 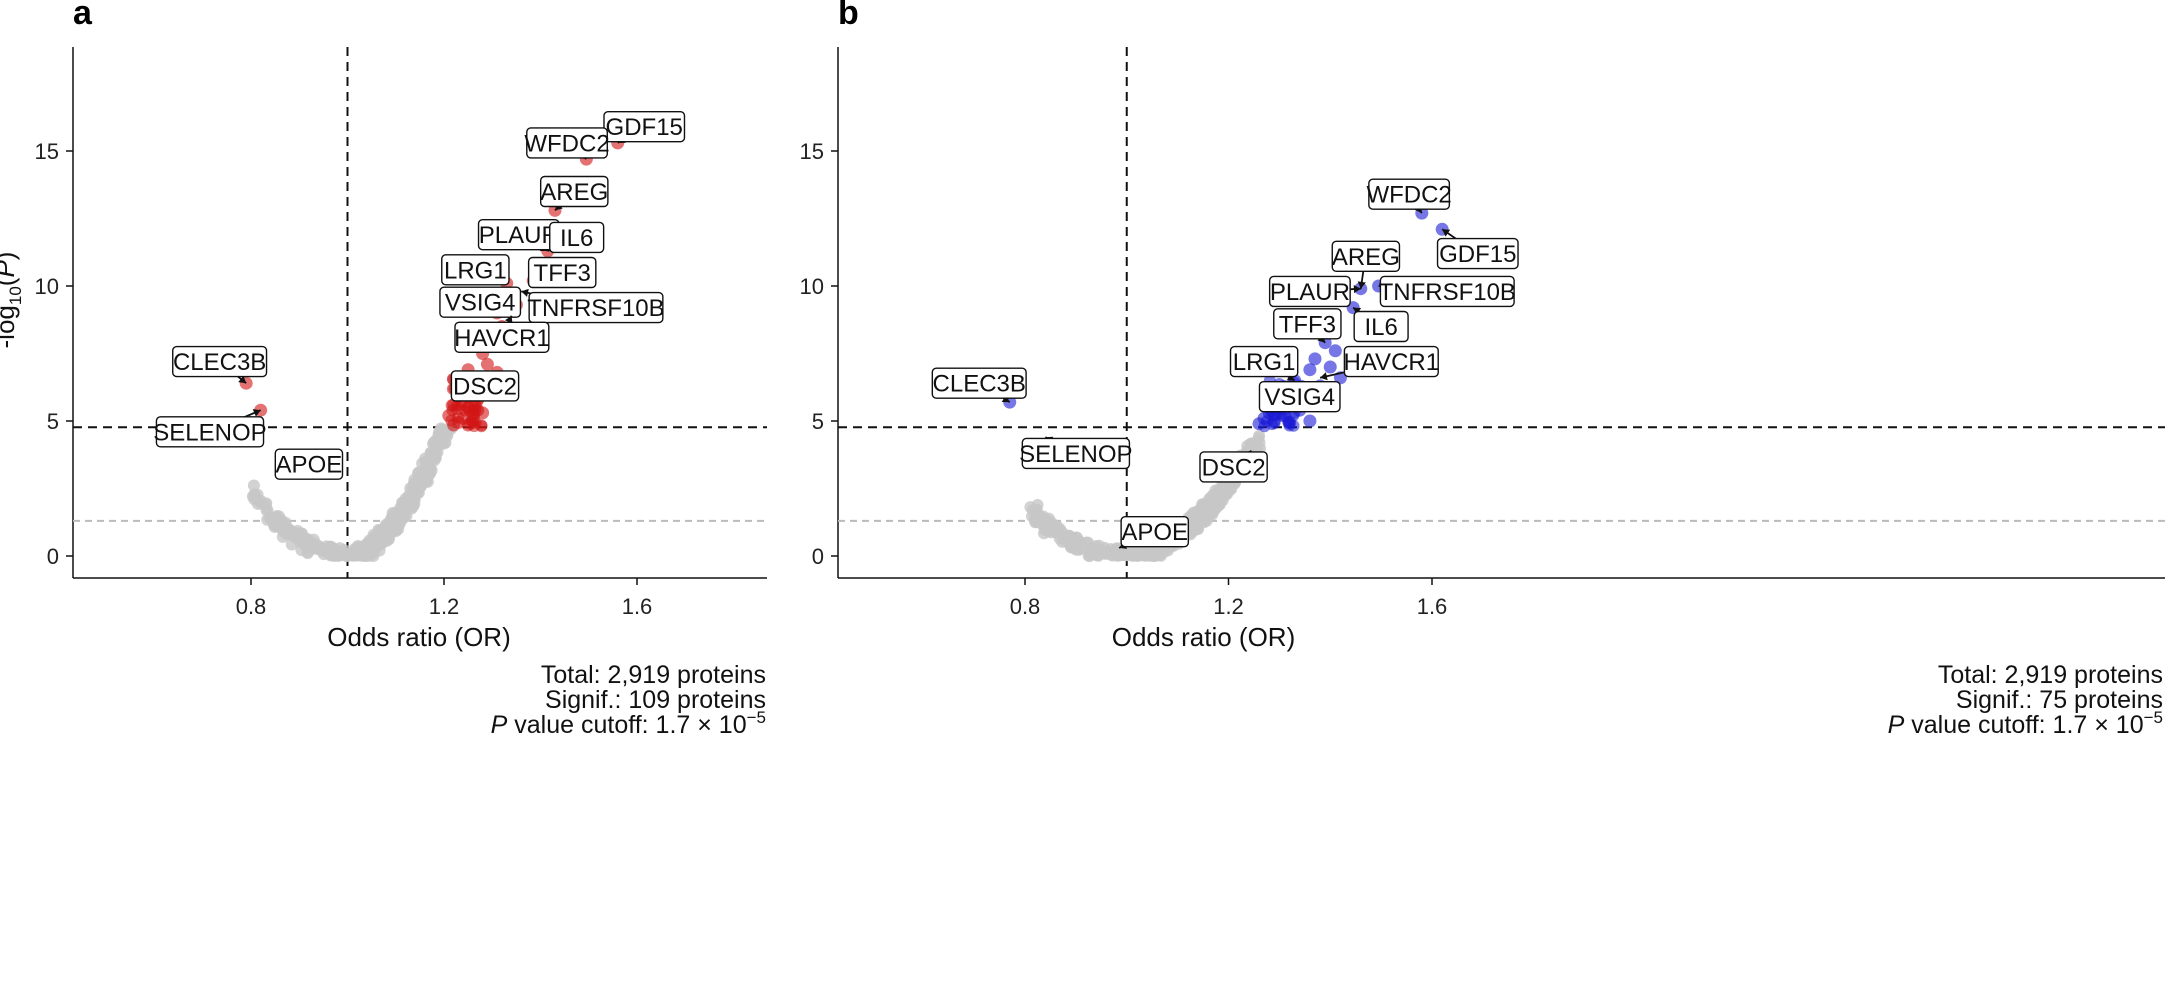 I want to click on gene-label-tff3: TFF3, so click(x=562, y=273).